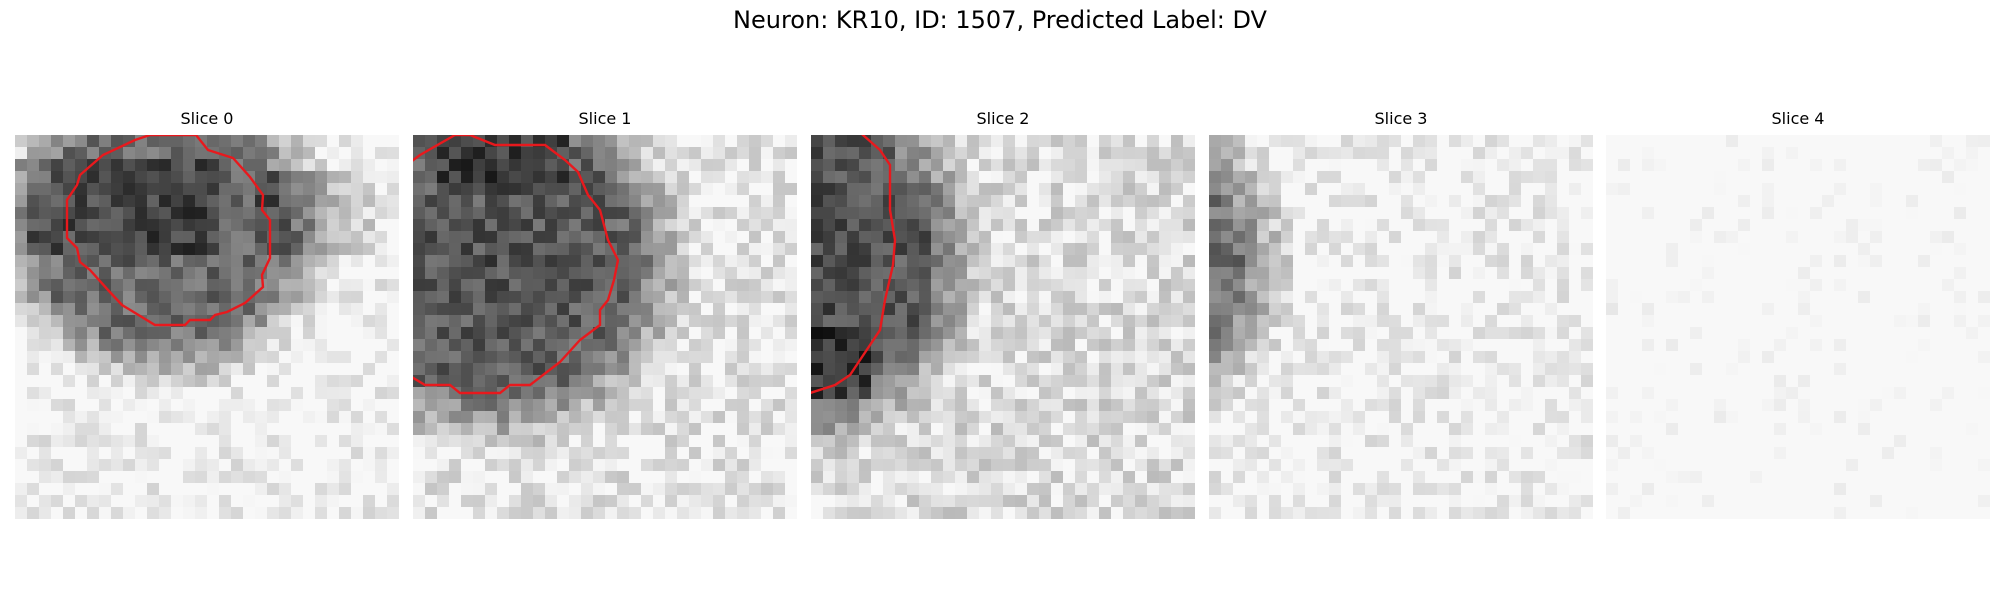 The image size is (2000, 600). I want to click on slice-title-1: Slice 1, so click(605, 118).